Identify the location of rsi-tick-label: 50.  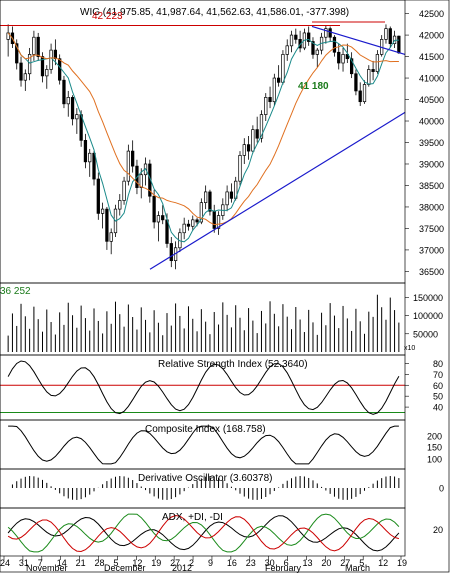
(438, 397).